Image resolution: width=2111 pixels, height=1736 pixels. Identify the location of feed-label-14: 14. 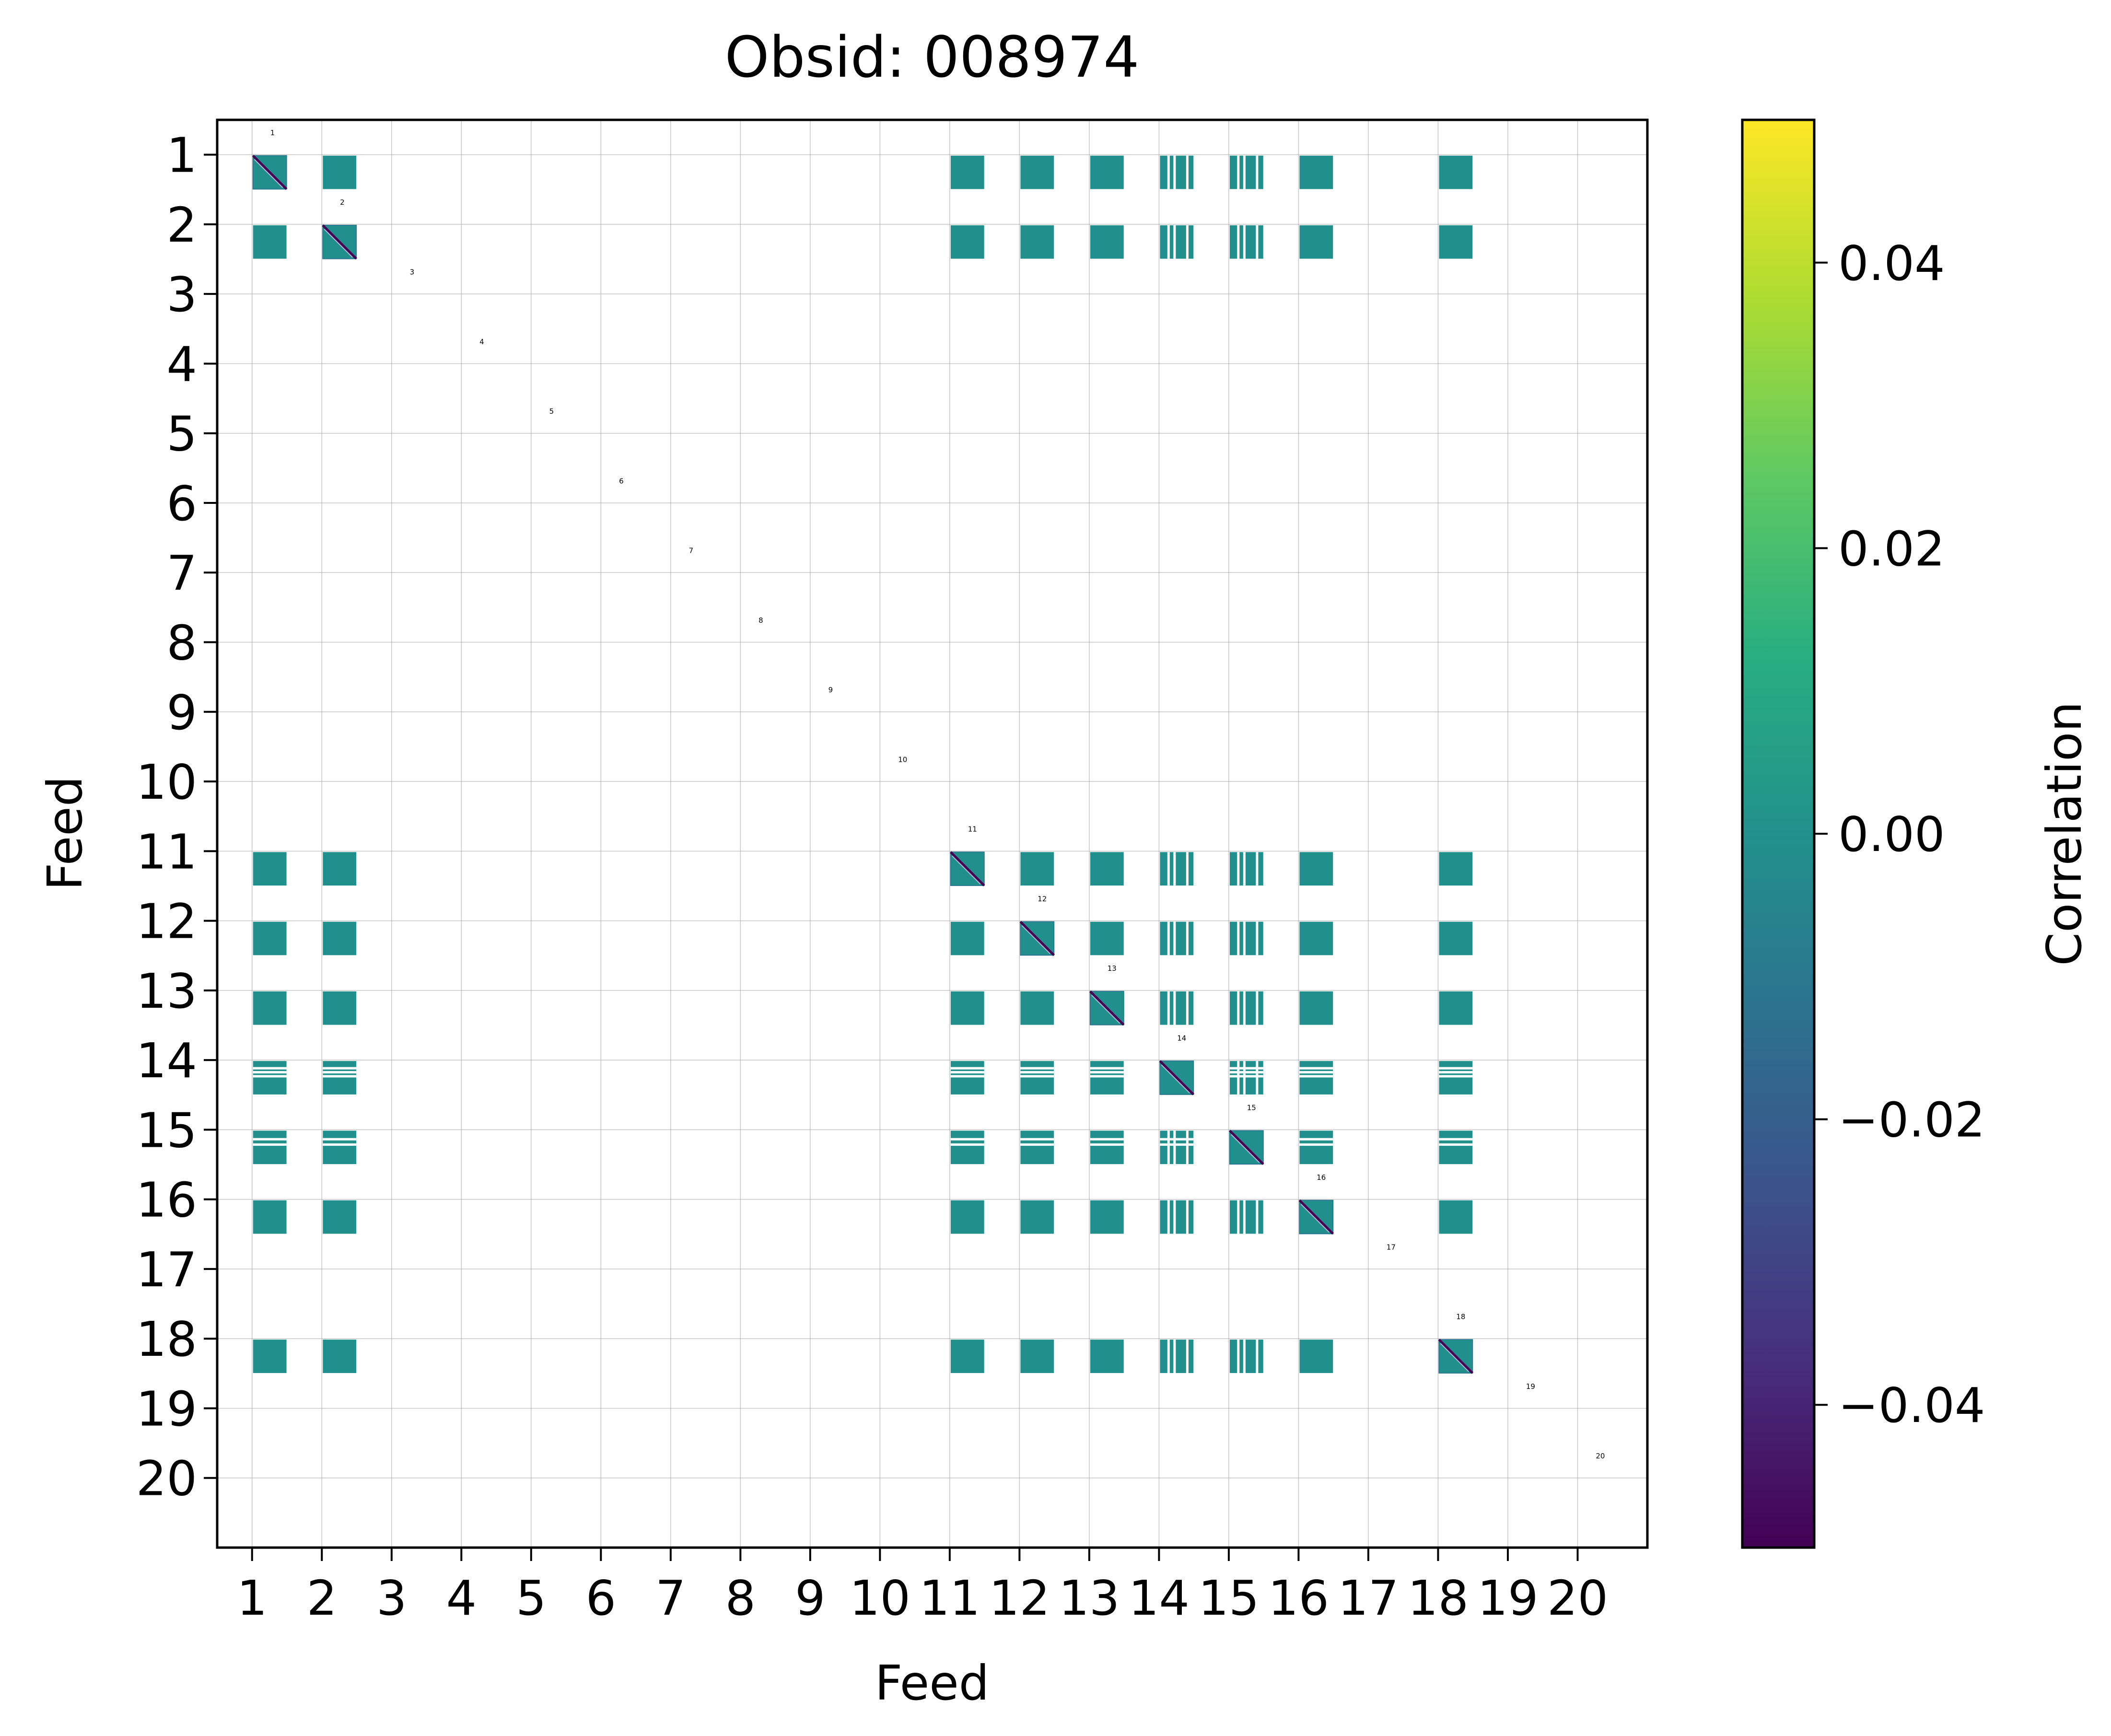
(1181, 1038).